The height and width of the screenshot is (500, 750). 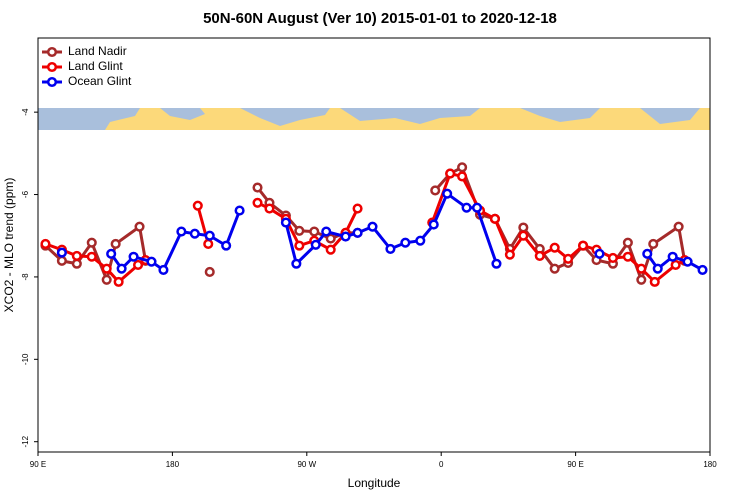 I want to click on y-tick-label: -6, so click(x=25, y=194).